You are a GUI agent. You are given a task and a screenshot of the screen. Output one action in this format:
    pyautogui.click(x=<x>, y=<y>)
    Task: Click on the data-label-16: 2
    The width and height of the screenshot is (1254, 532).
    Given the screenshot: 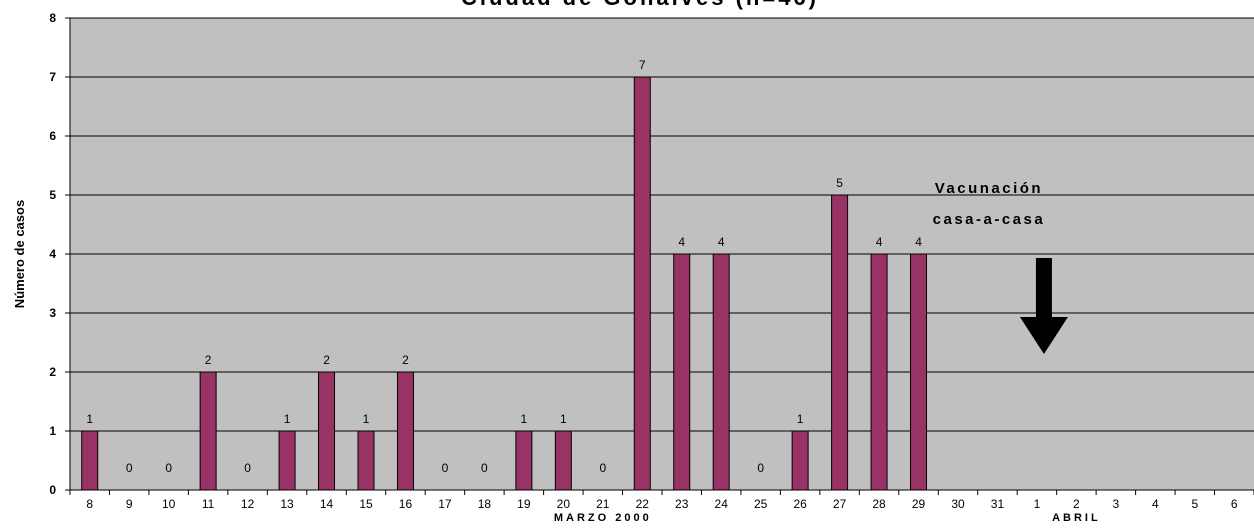 What is the action you would take?
    pyautogui.click(x=405, y=360)
    